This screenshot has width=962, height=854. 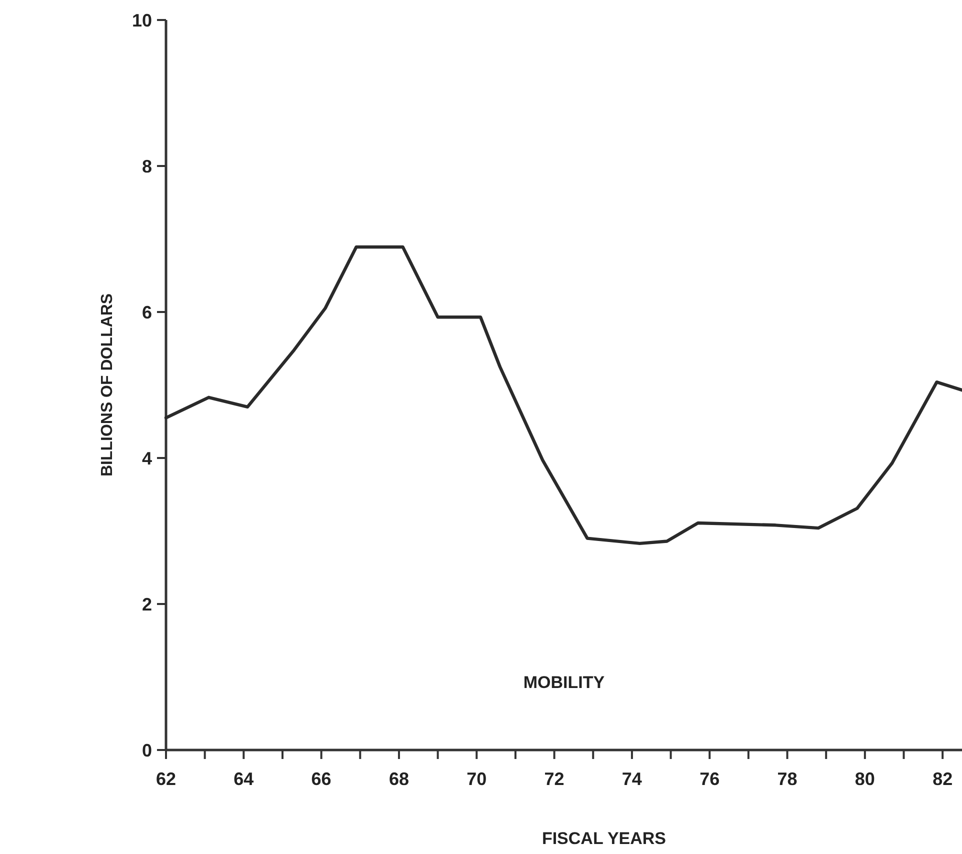 I want to click on y-tick-label: 2, so click(x=147, y=604).